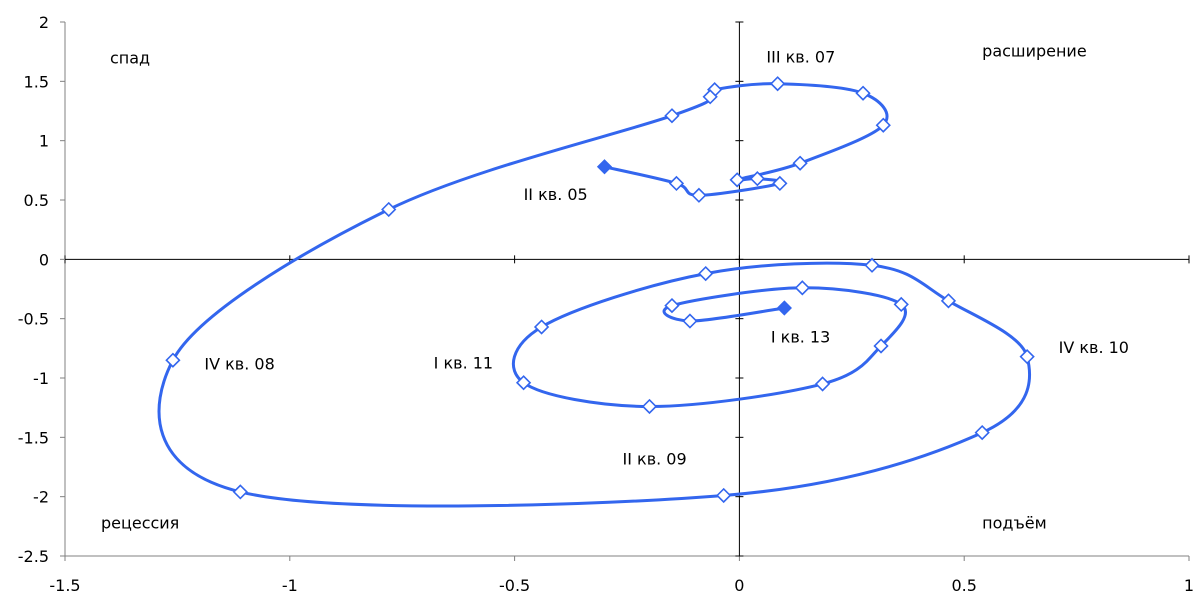 This screenshot has height=599, width=1196. What do you see at coordinates (130, 58) in the screenshot?
I see `annotation-label: спад` at bounding box center [130, 58].